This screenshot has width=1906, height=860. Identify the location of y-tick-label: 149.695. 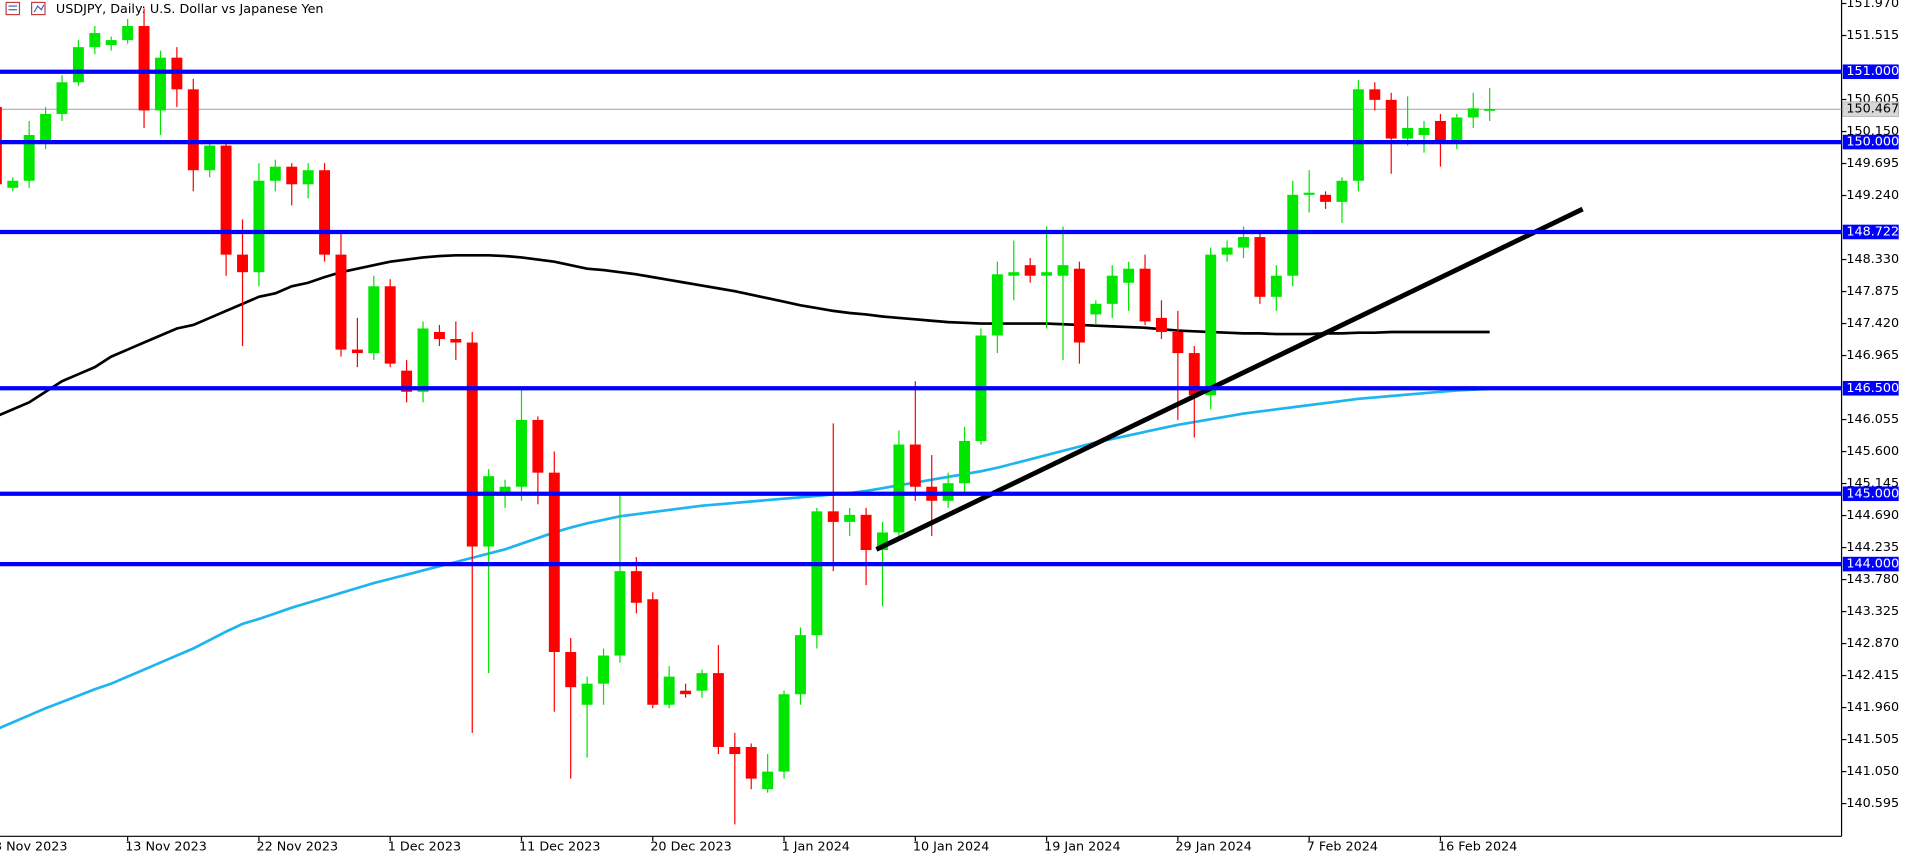
(1872, 163).